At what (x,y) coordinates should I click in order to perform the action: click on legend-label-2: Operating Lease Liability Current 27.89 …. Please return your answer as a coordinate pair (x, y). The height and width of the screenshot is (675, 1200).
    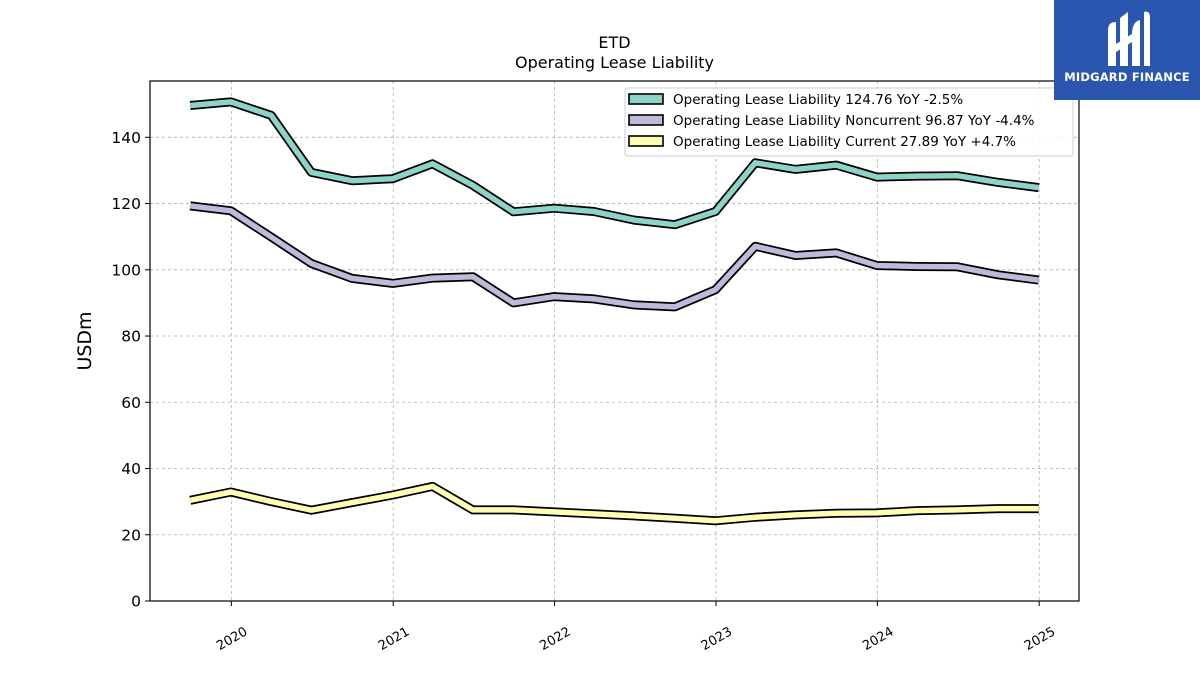
    Looking at the image, I should click on (844, 142).